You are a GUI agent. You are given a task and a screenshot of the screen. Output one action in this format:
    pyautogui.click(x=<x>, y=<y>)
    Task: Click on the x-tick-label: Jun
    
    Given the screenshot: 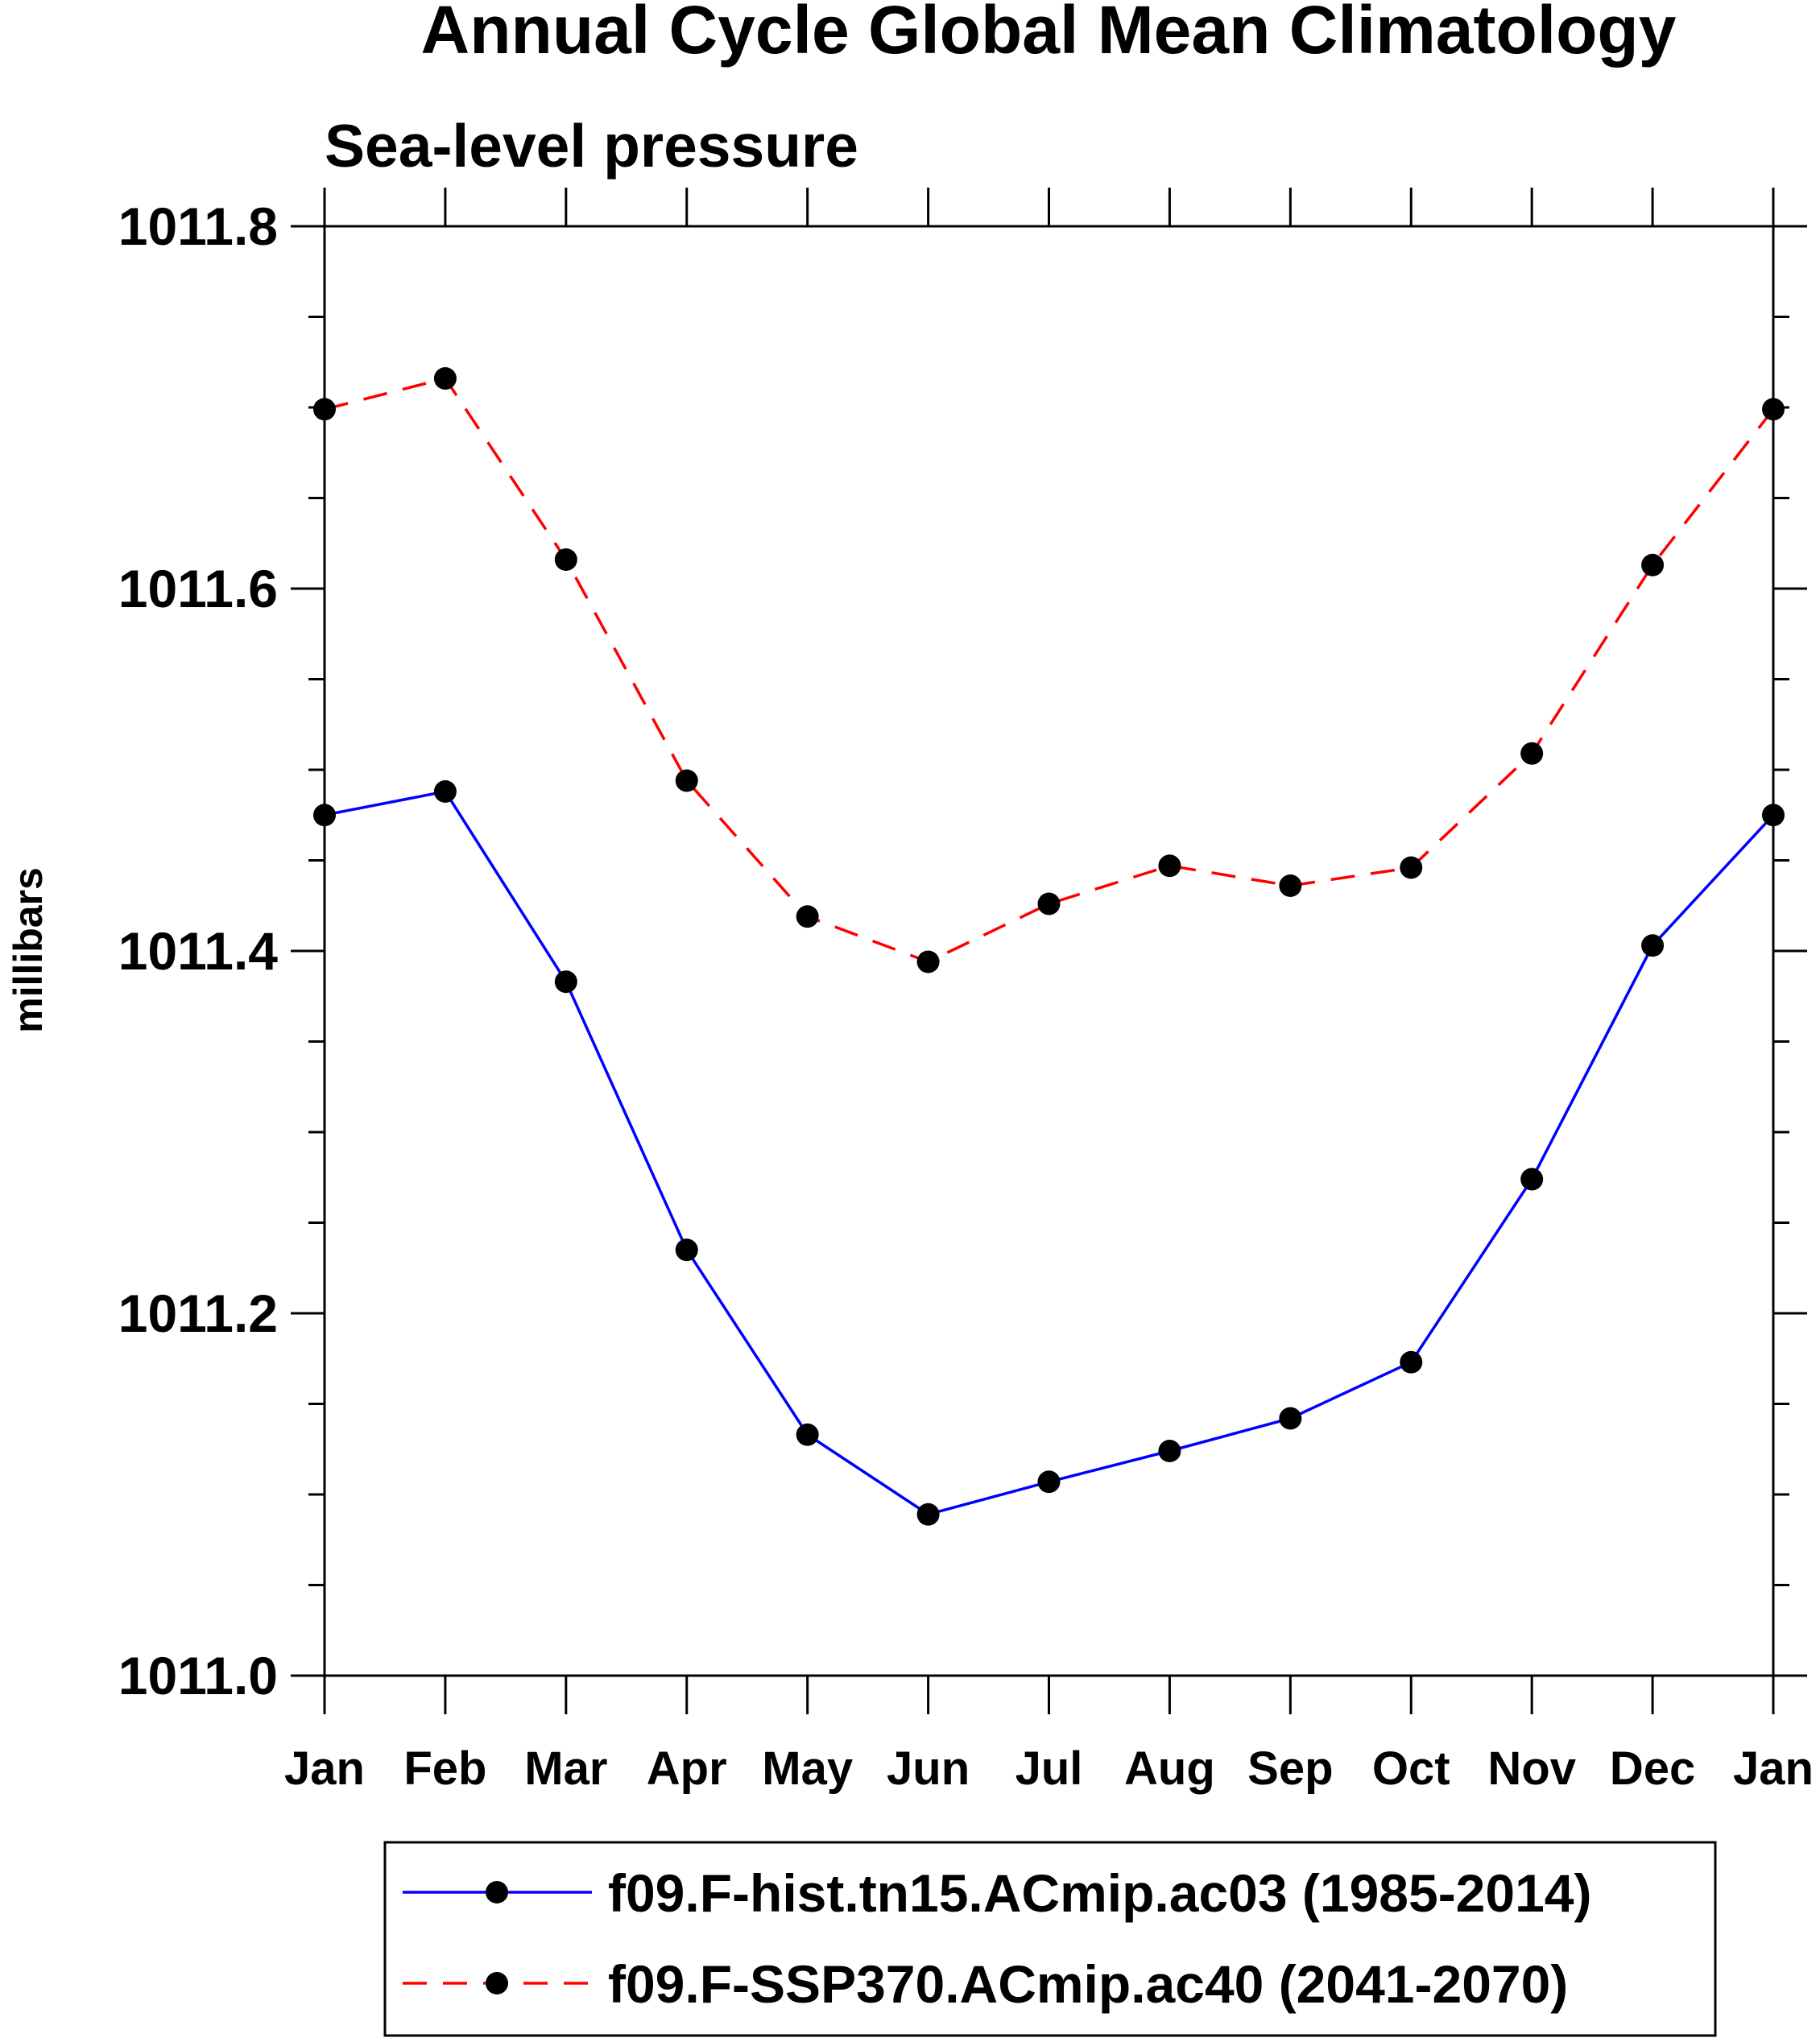 What is the action you would take?
    pyautogui.click(x=928, y=1768)
    